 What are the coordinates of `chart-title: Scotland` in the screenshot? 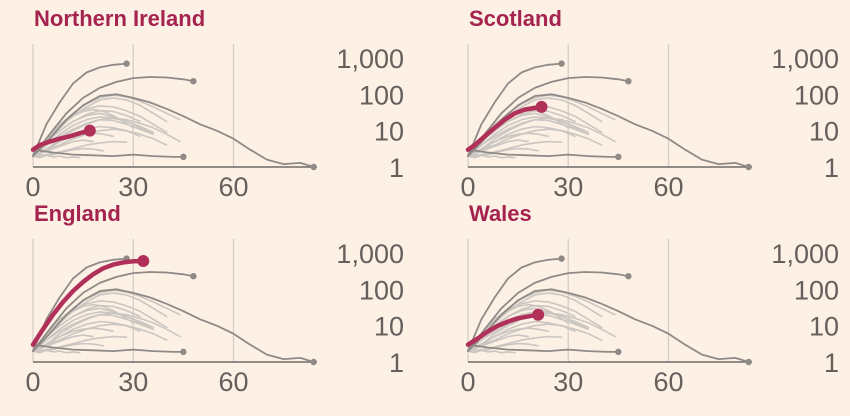 It's located at (515, 18).